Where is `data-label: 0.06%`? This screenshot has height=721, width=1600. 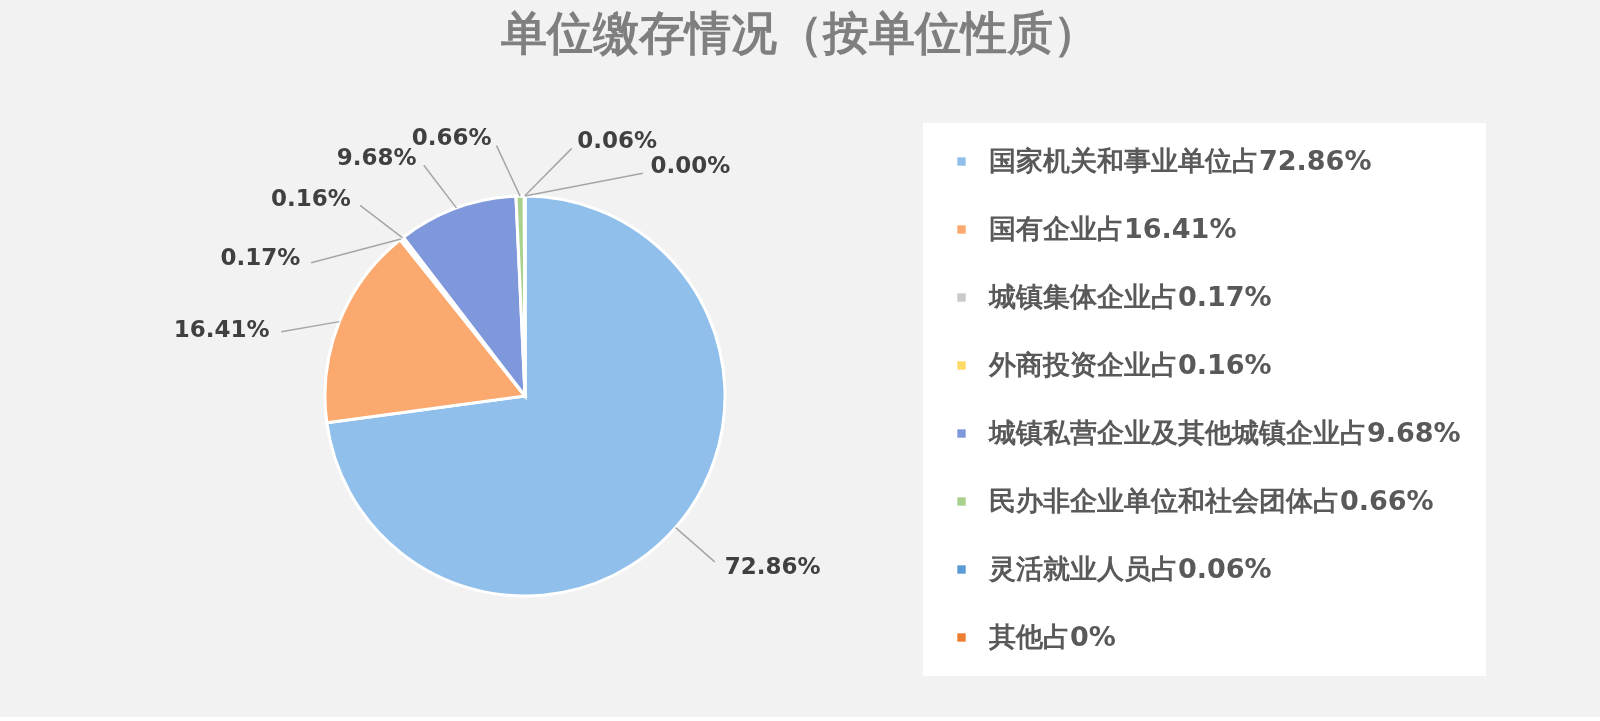 data-label: 0.06% is located at coordinates (617, 139).